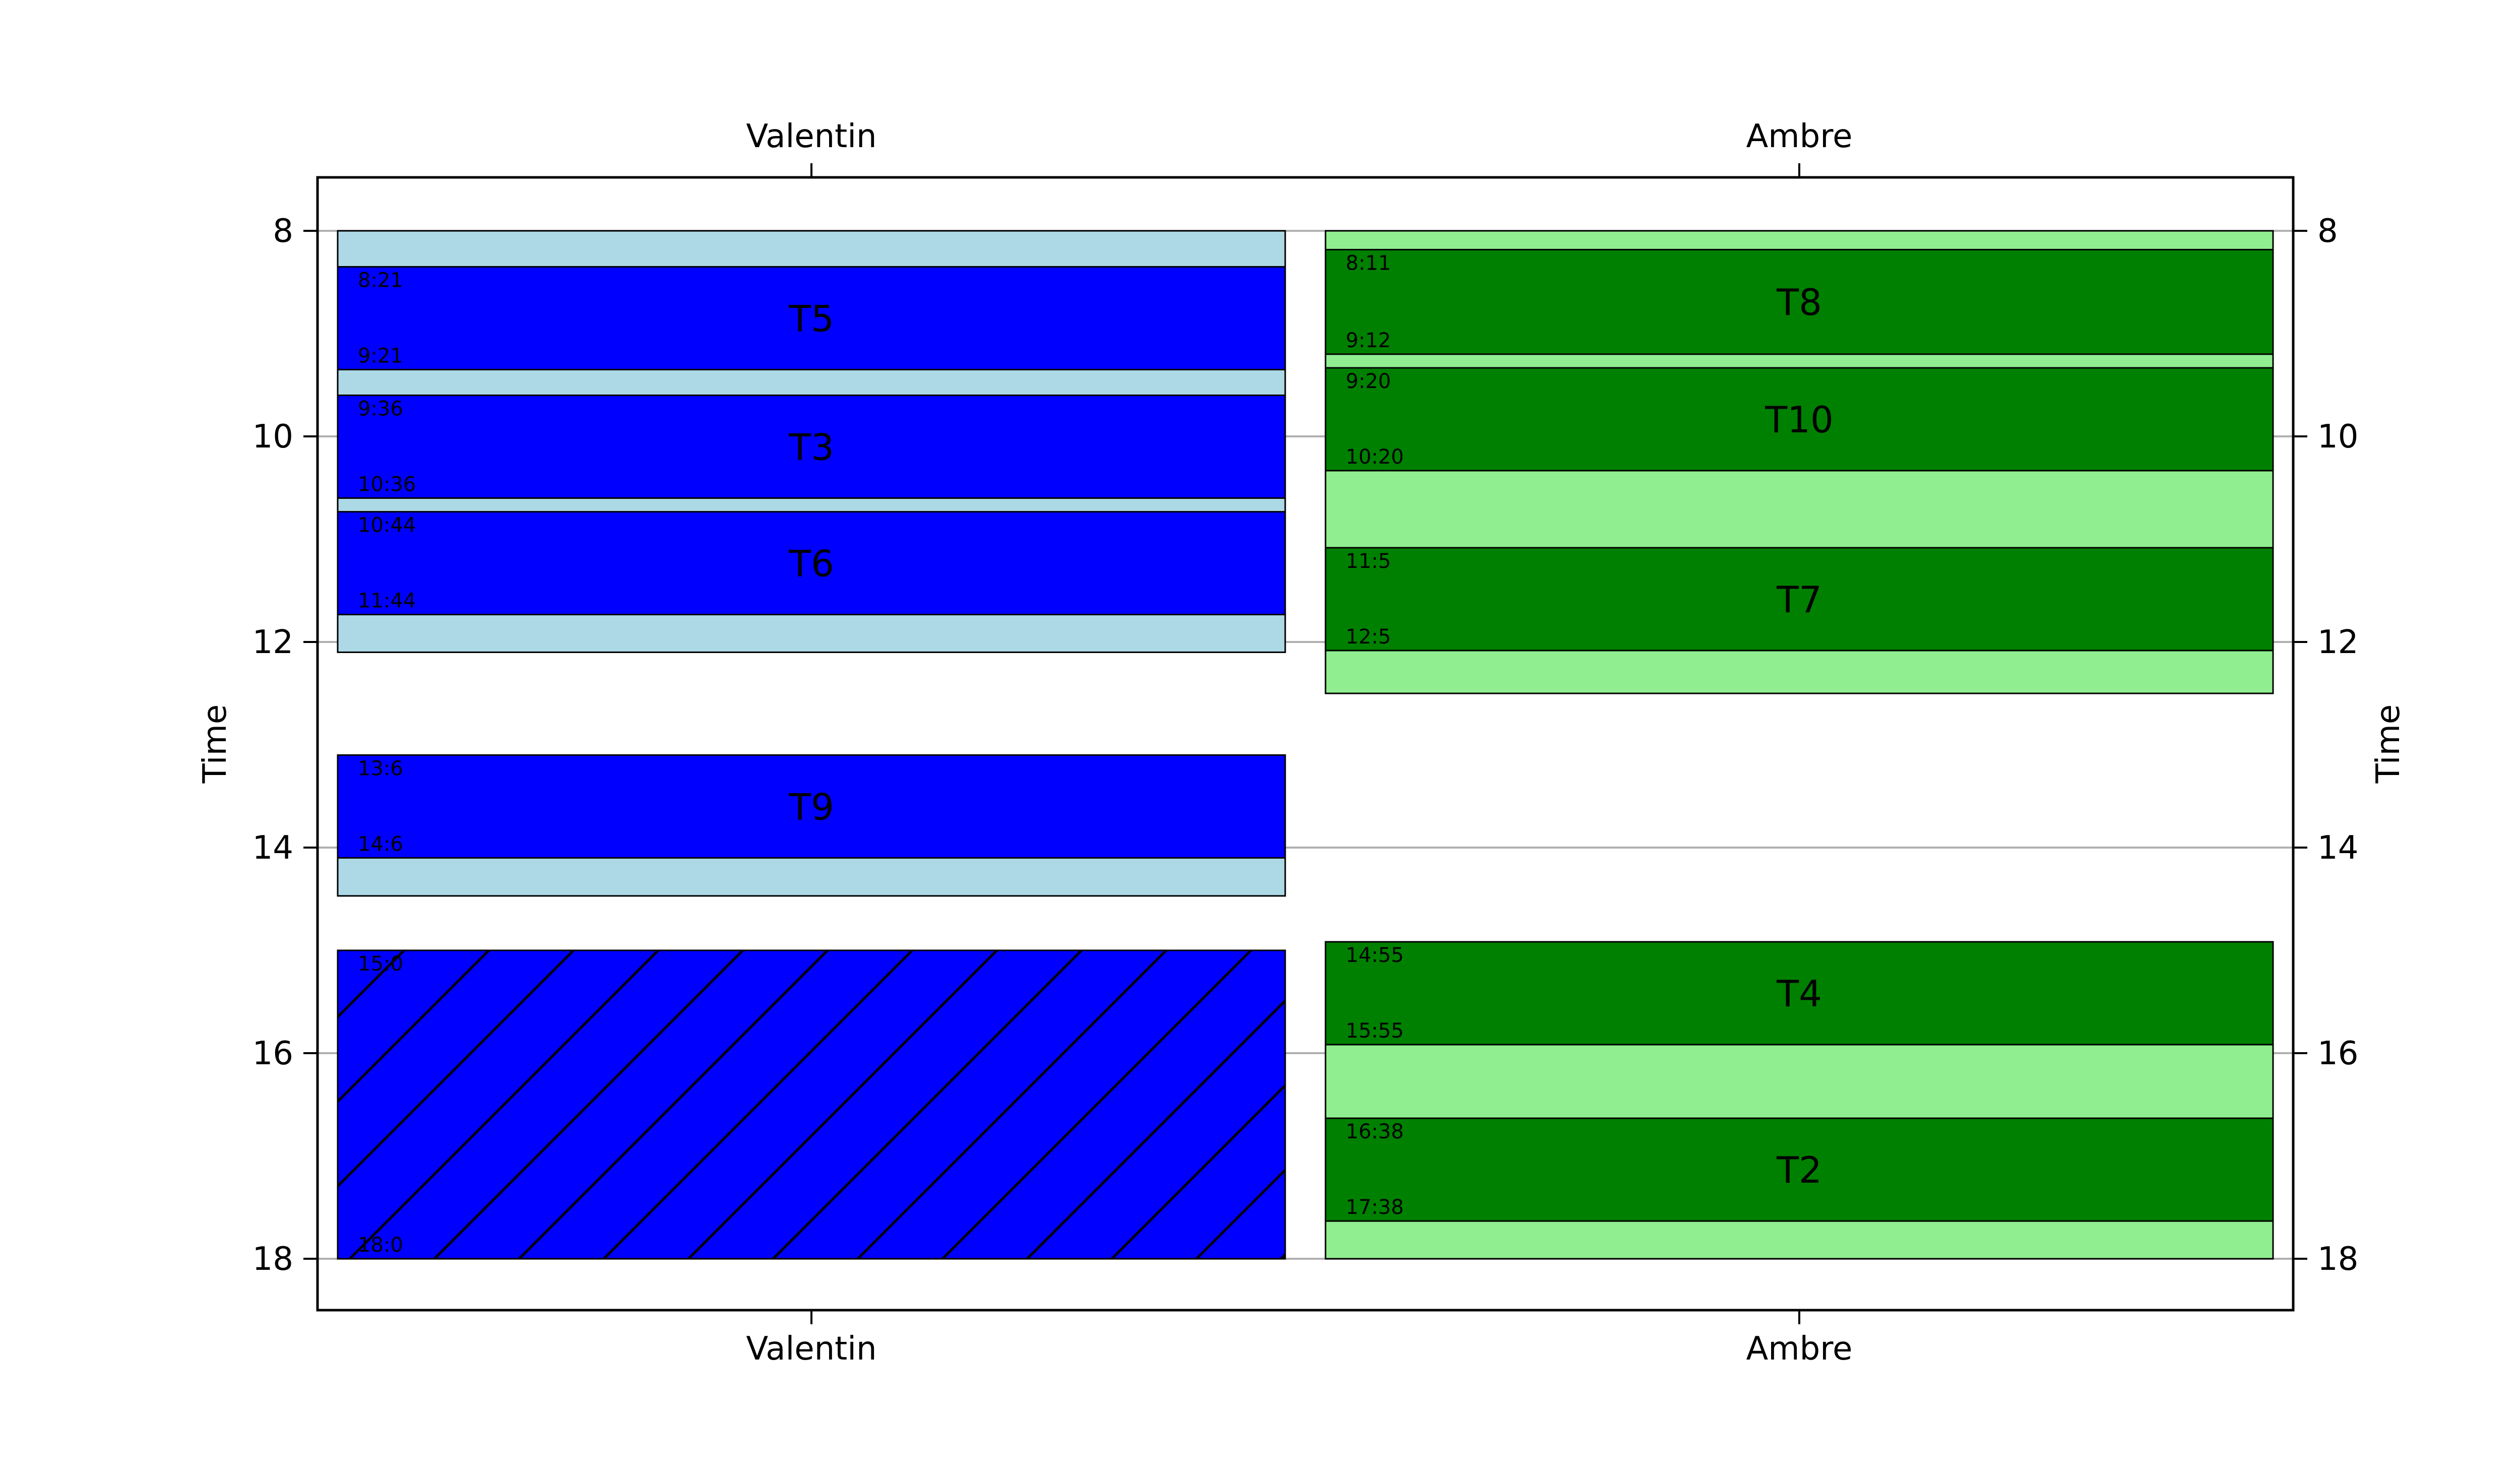 The image size is (2520, 1484). I want to click on task-bar-t8, so click(1799, 301).